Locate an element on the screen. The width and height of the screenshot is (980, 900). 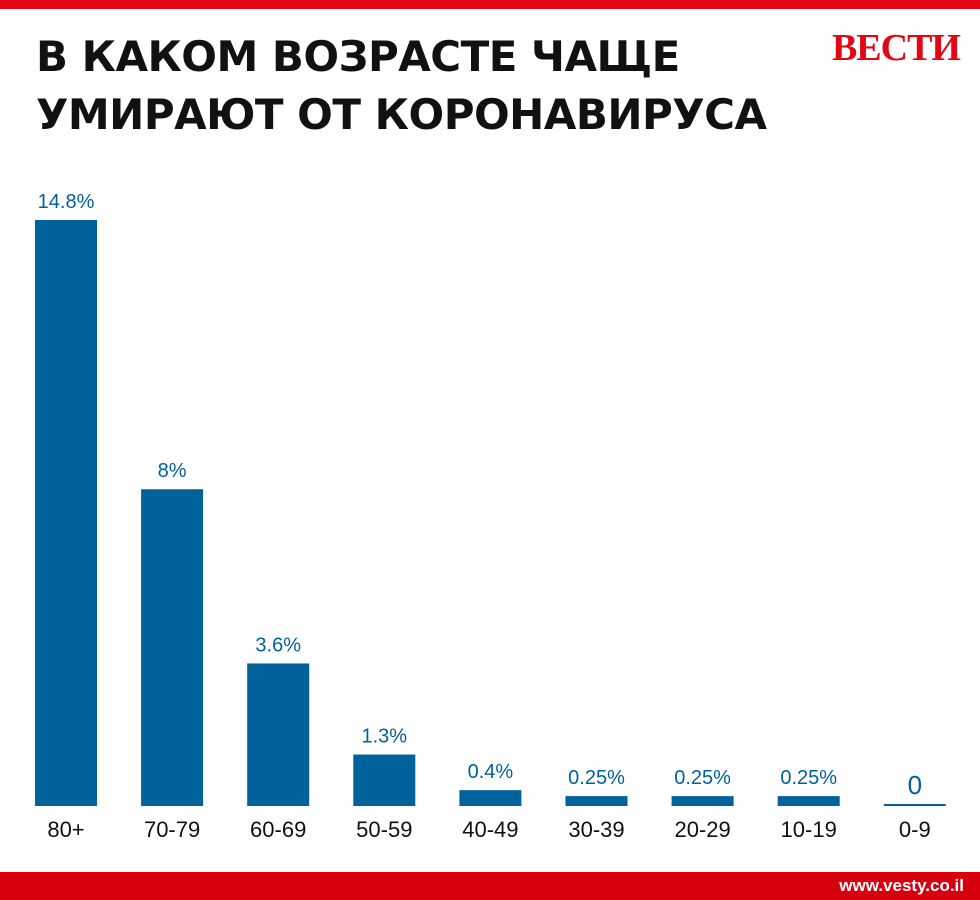
tick-label-60-69: 60-69 is located at coordinates (278, 829).